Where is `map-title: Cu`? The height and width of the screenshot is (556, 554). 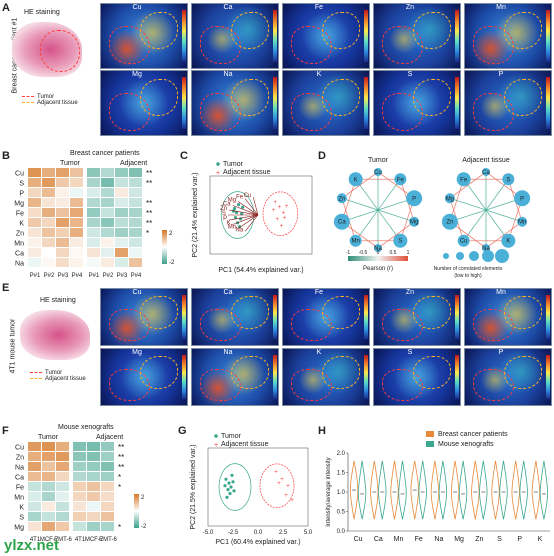
map-title: Cu is located at coordinates (137, 7).